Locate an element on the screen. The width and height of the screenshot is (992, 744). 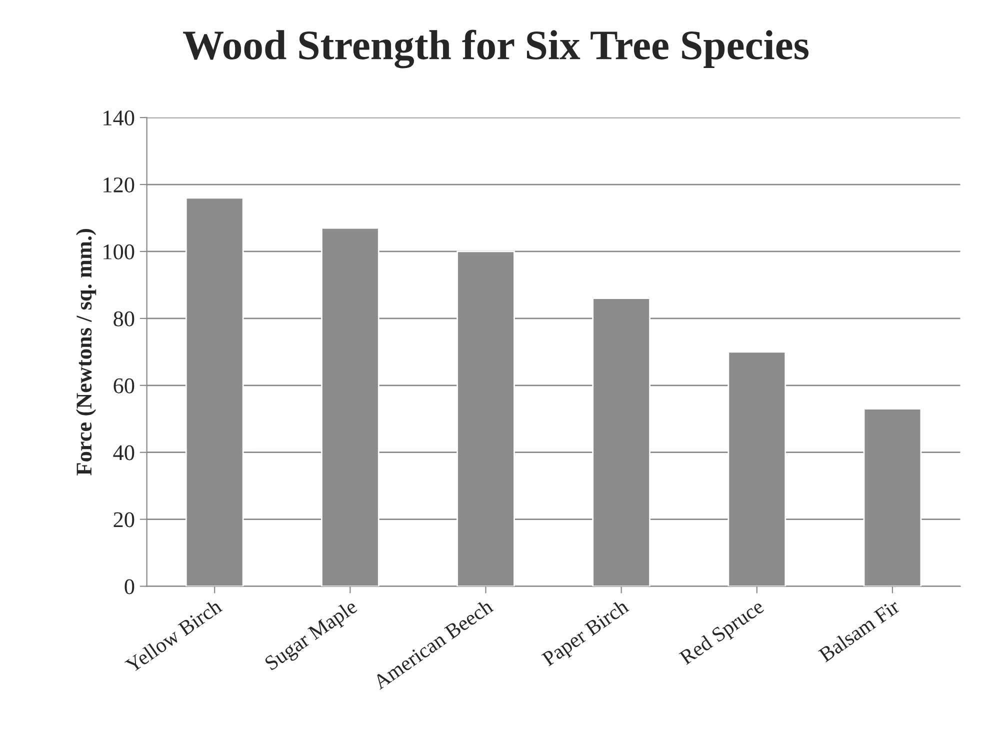
x-tick-label: Paper Birch is located at coordinates (586, 634).